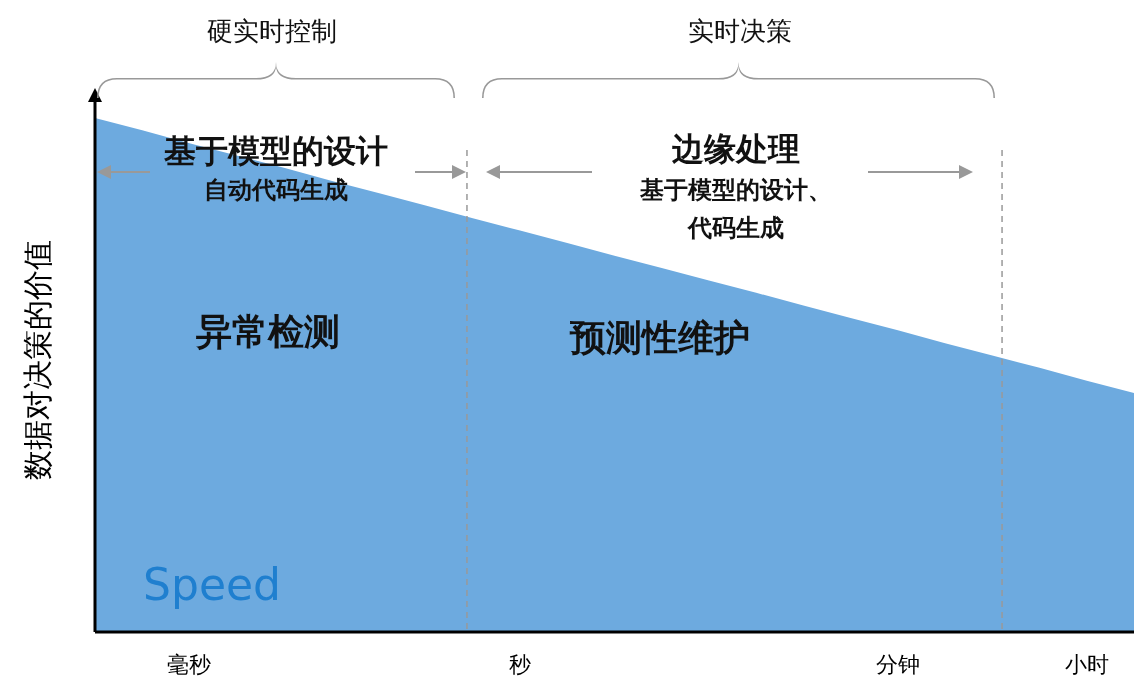 This screenshot has width=1134, height=680. Describe the element at coordinates (659, 337) in the screenshot. I see `annotation: 预测性维护` at that location.